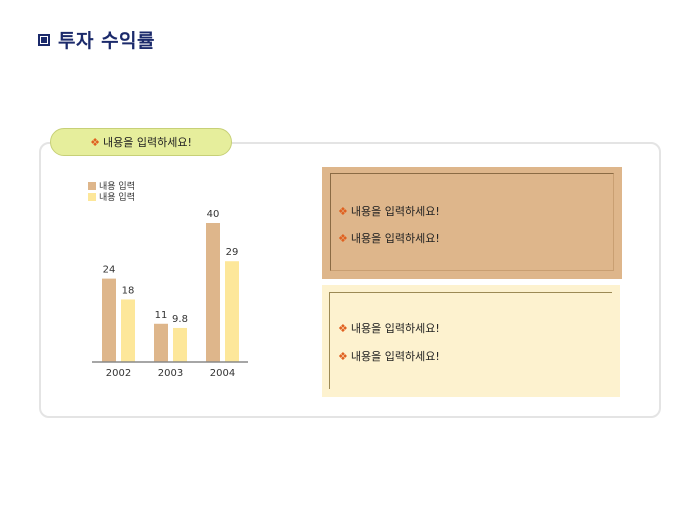  What do you see at coordinates (117, 186) in the screenshot?
I see `legend-label-1: 내용 입력` at bounding box center [117, 186].